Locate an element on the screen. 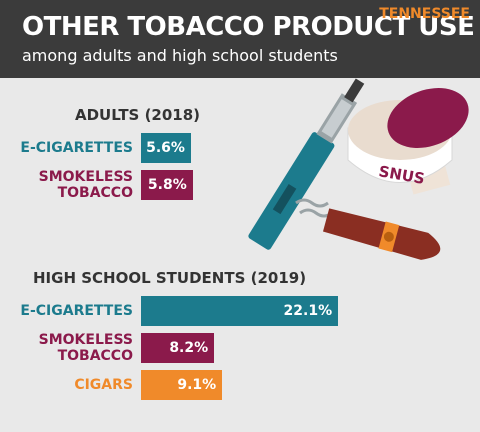 The width and height of the screenshot is (480, 432). value-label: 5.8% is located at coordinates (167, 185).